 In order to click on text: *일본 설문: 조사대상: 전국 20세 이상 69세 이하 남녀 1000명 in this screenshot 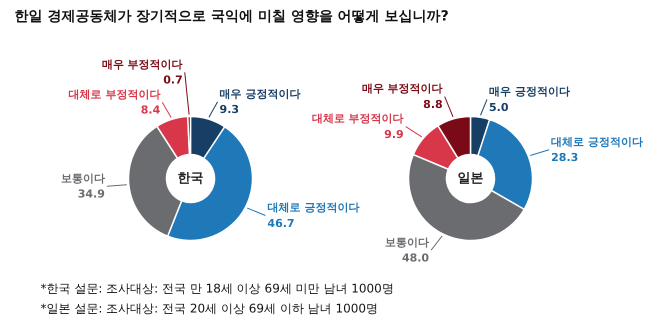, I will do `click(209, 309)`.